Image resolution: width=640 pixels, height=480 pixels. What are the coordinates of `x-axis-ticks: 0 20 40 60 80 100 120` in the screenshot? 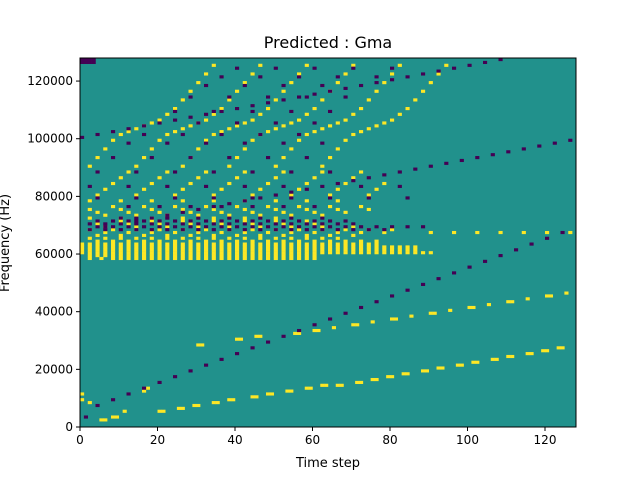 It's located at (316, 437).